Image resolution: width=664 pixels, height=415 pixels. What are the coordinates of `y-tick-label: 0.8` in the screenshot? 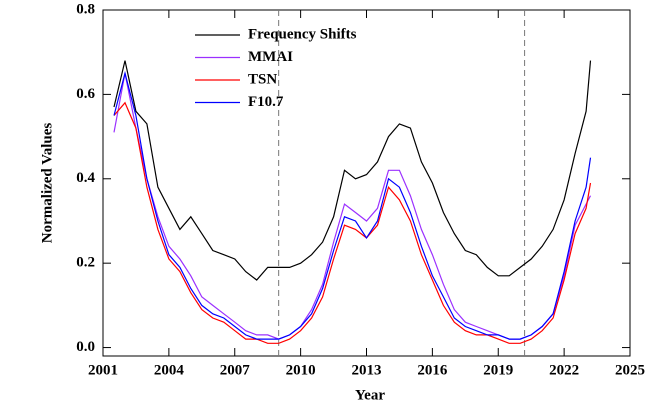 It's located at (85, 9).